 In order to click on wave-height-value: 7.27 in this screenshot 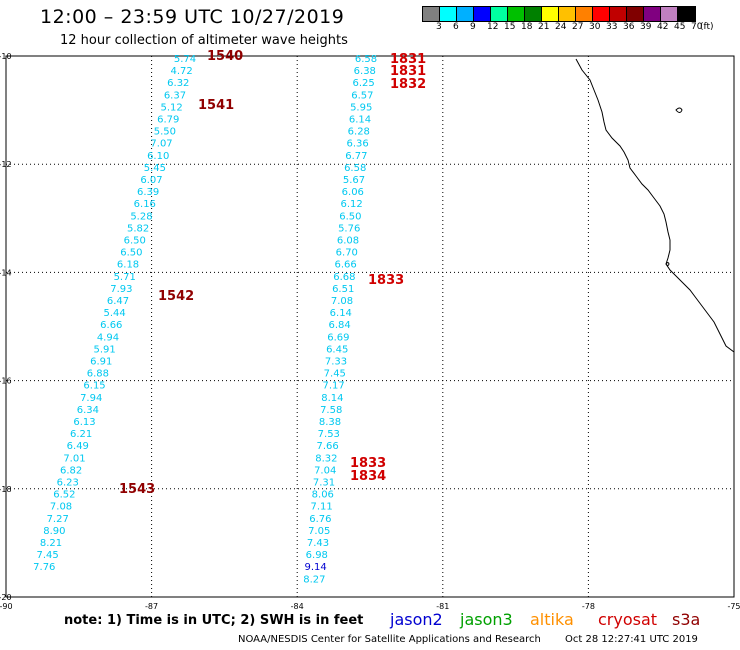, I will do `click(58, 519)`.